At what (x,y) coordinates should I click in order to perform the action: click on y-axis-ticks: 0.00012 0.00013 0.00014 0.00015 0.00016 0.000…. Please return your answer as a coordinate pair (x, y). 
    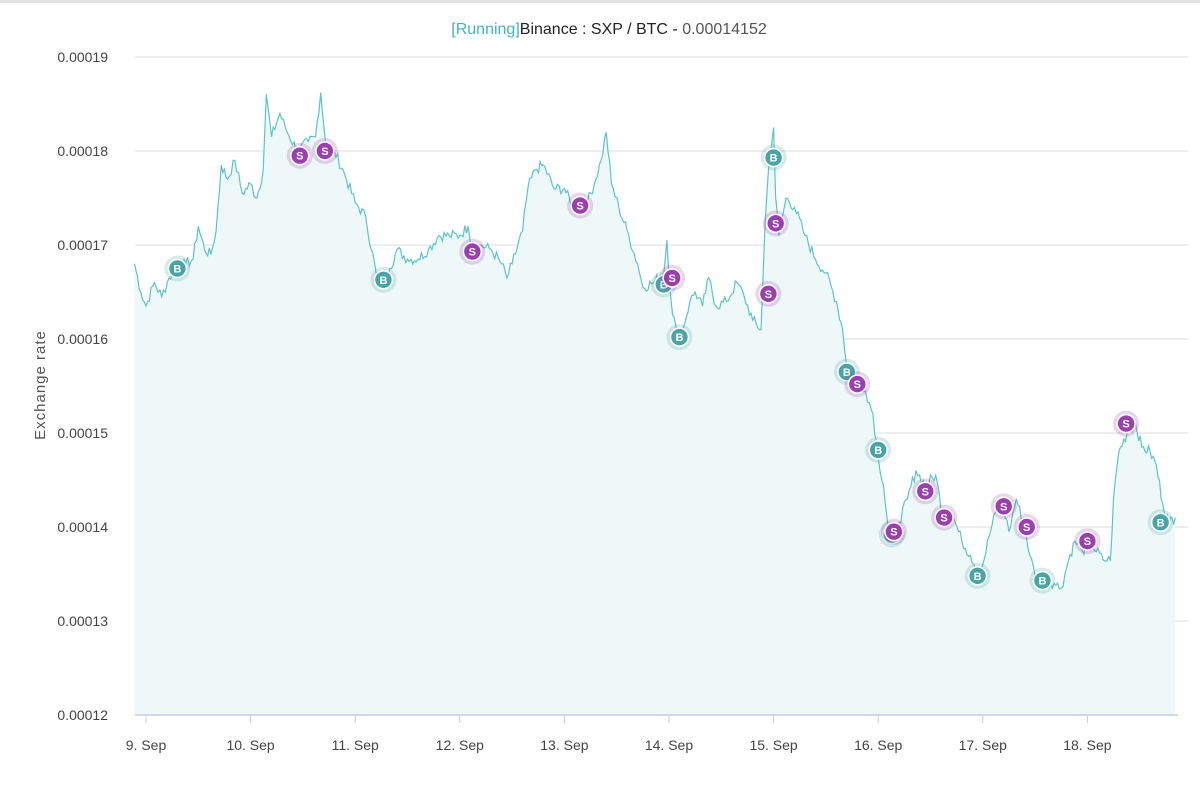
    Looking at the image, I should click on (82, 386).